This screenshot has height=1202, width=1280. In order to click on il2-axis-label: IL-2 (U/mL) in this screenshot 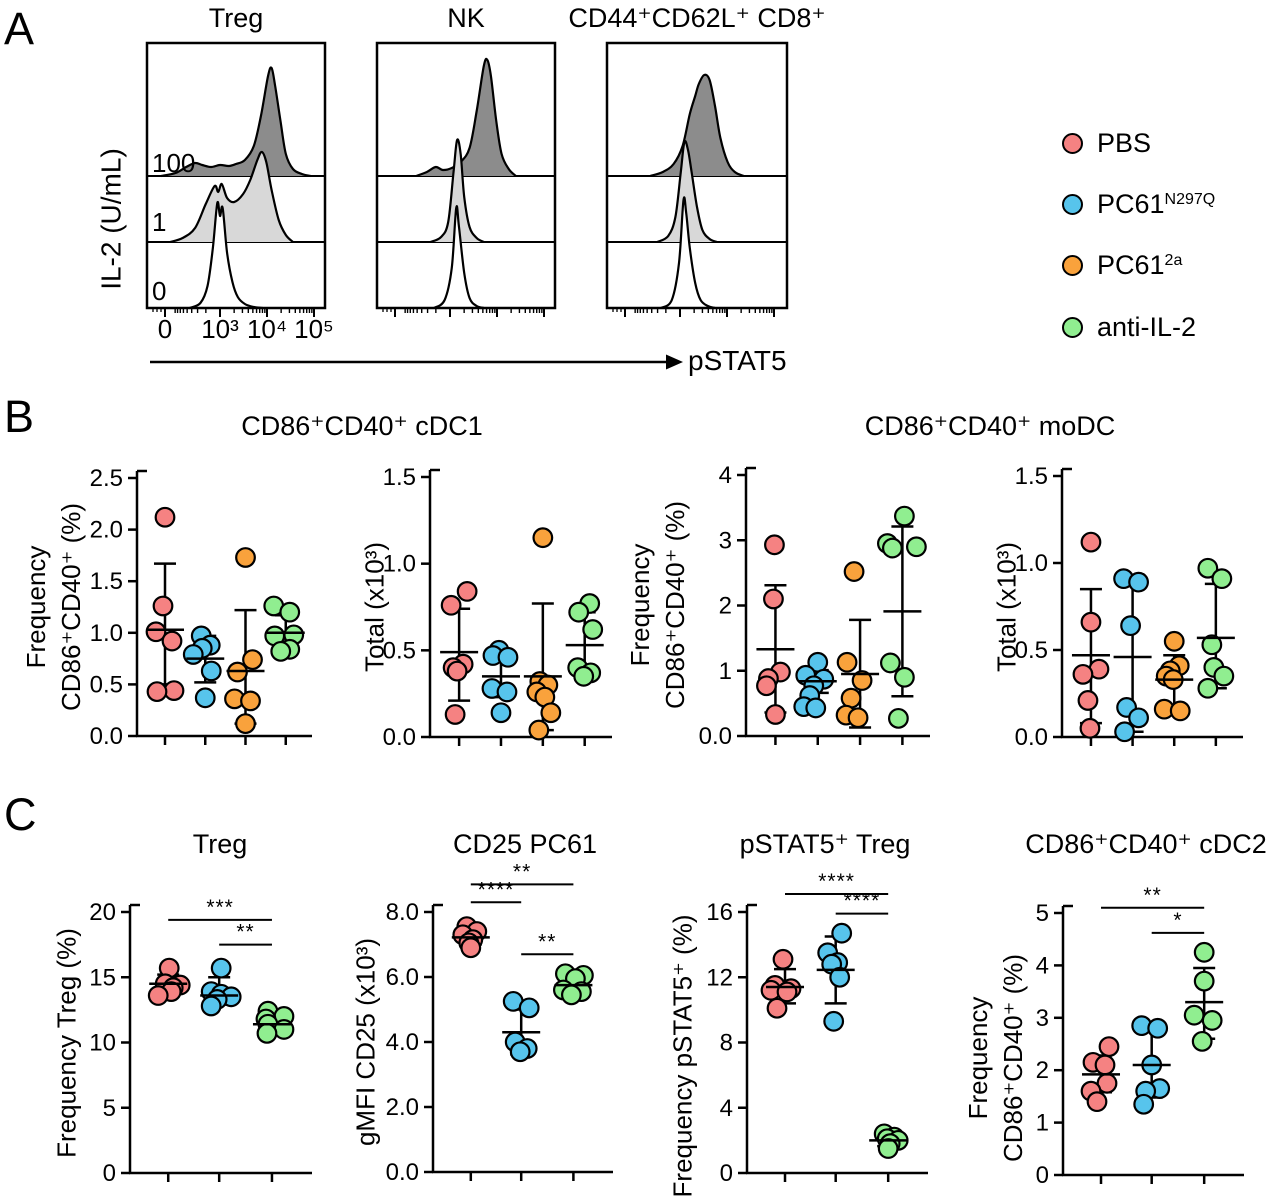, I will do `click(111, 219)`.